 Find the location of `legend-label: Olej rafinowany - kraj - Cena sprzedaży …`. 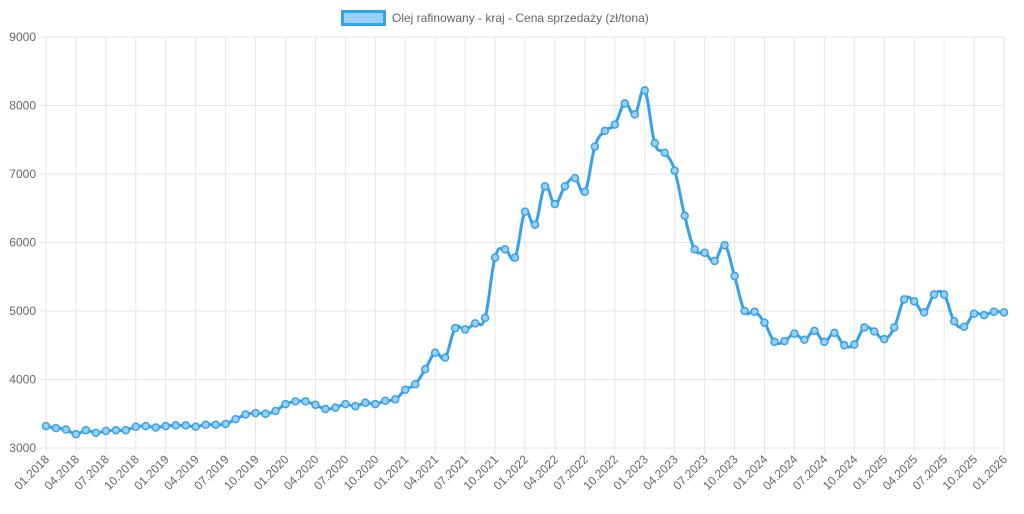

legend-label: Olej rafinowany - kraj - Cena sprzedaży … is located at coordinates (520, 18).